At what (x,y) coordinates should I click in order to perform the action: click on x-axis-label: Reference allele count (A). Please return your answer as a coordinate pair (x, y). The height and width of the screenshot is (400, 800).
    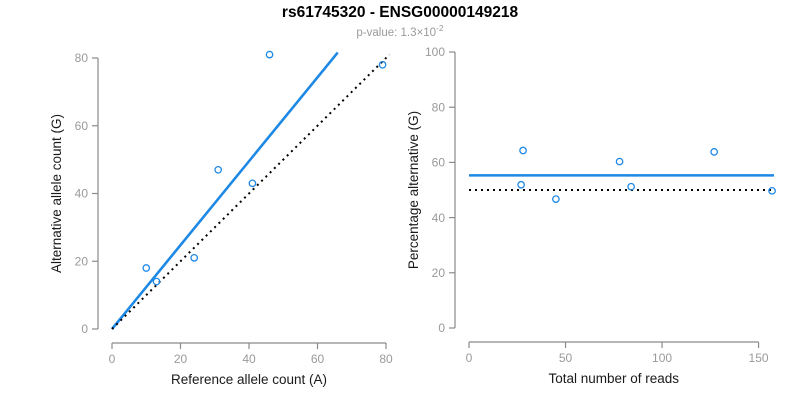
    Looking at the image, I should click on (249, 379).